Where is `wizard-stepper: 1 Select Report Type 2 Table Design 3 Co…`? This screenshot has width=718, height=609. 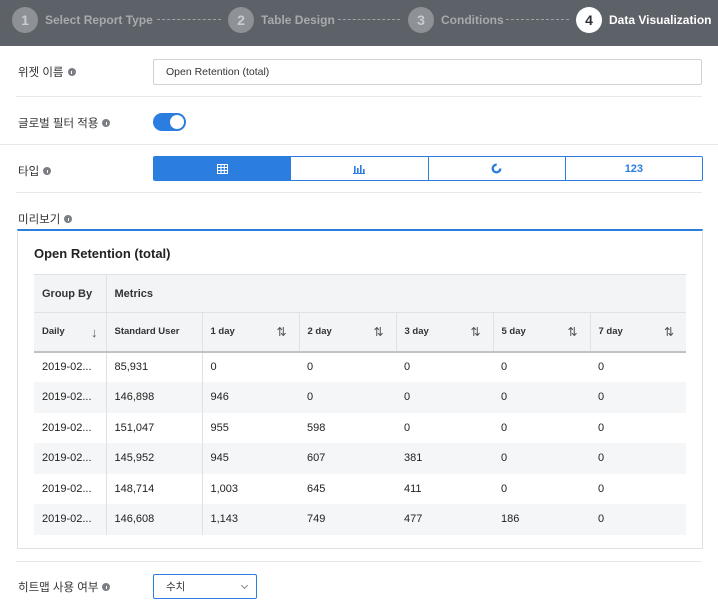 wizard-stepper: 1 Select Report Type 2 Table Design 3 Co… is located at coordinates (359, 23).